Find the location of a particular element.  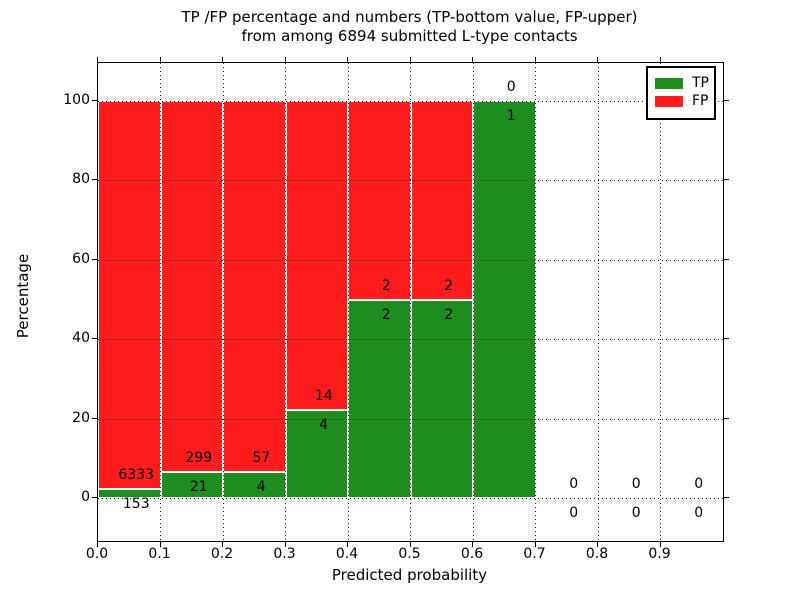

x-tick-label: 0.9 is located at coordinates (659, 554).